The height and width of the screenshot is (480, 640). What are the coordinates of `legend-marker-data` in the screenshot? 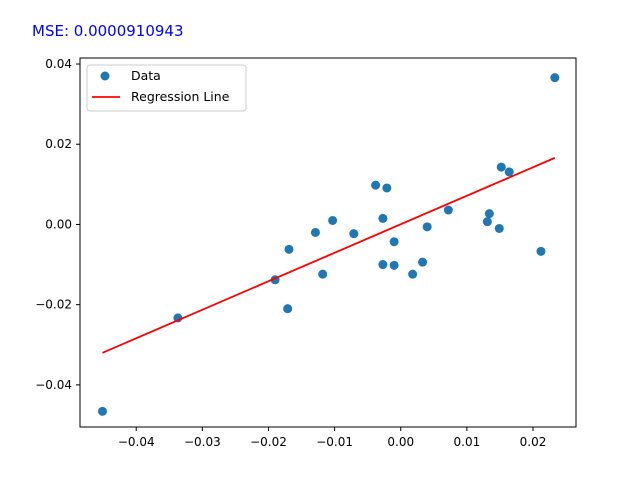 It's located at (105, 76).